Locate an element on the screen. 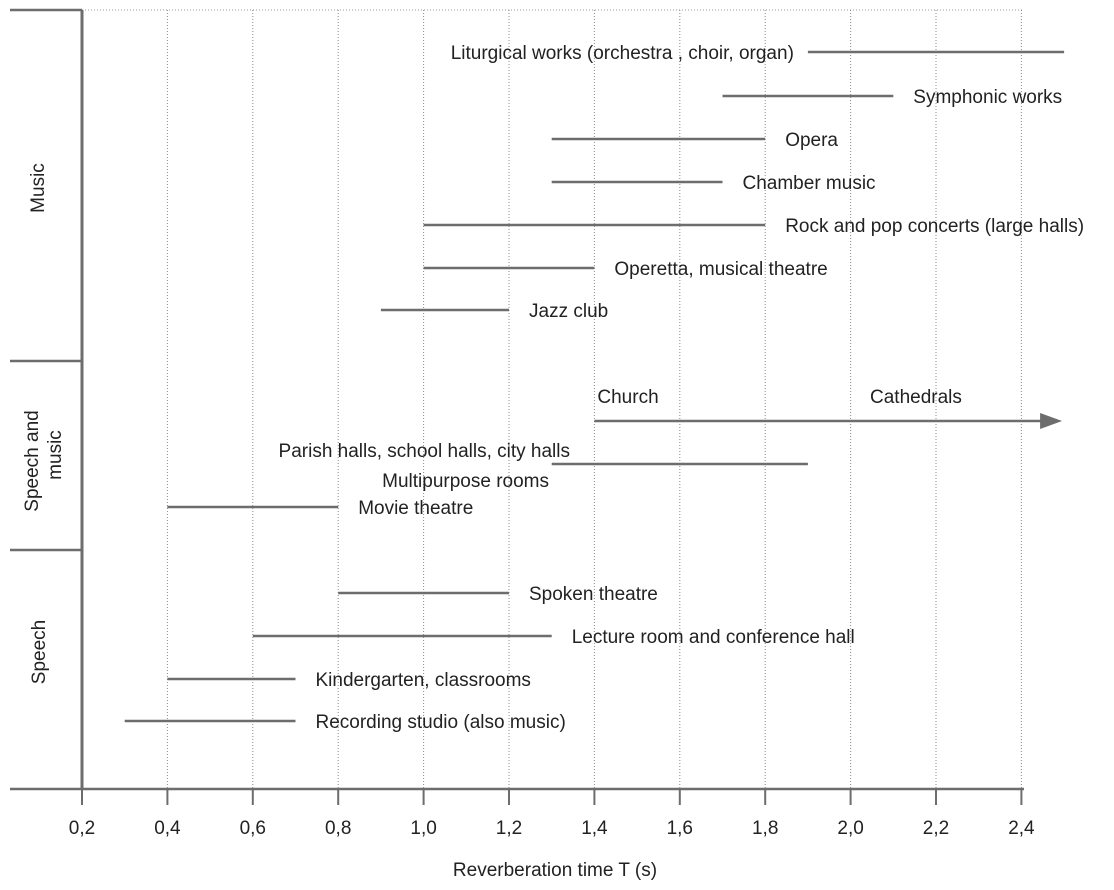  bar-label: Operetta, musical theatre is located at coordinates (720, 269).